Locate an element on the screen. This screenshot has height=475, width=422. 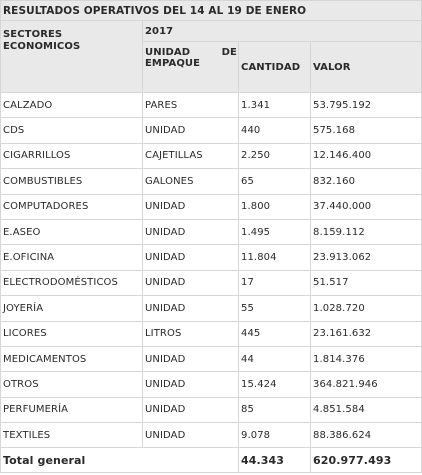
cell-valor: 23.913.062 is located at coordinates (365, 257).